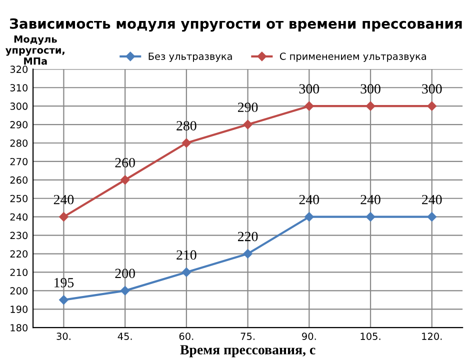 Image resolution: width=472 pixels, height=364 pixels. What do you see at coordinates (190, 57) in the screenshot?
I see `legend-label: Без ультразвука` at bounding box center [190, 57].